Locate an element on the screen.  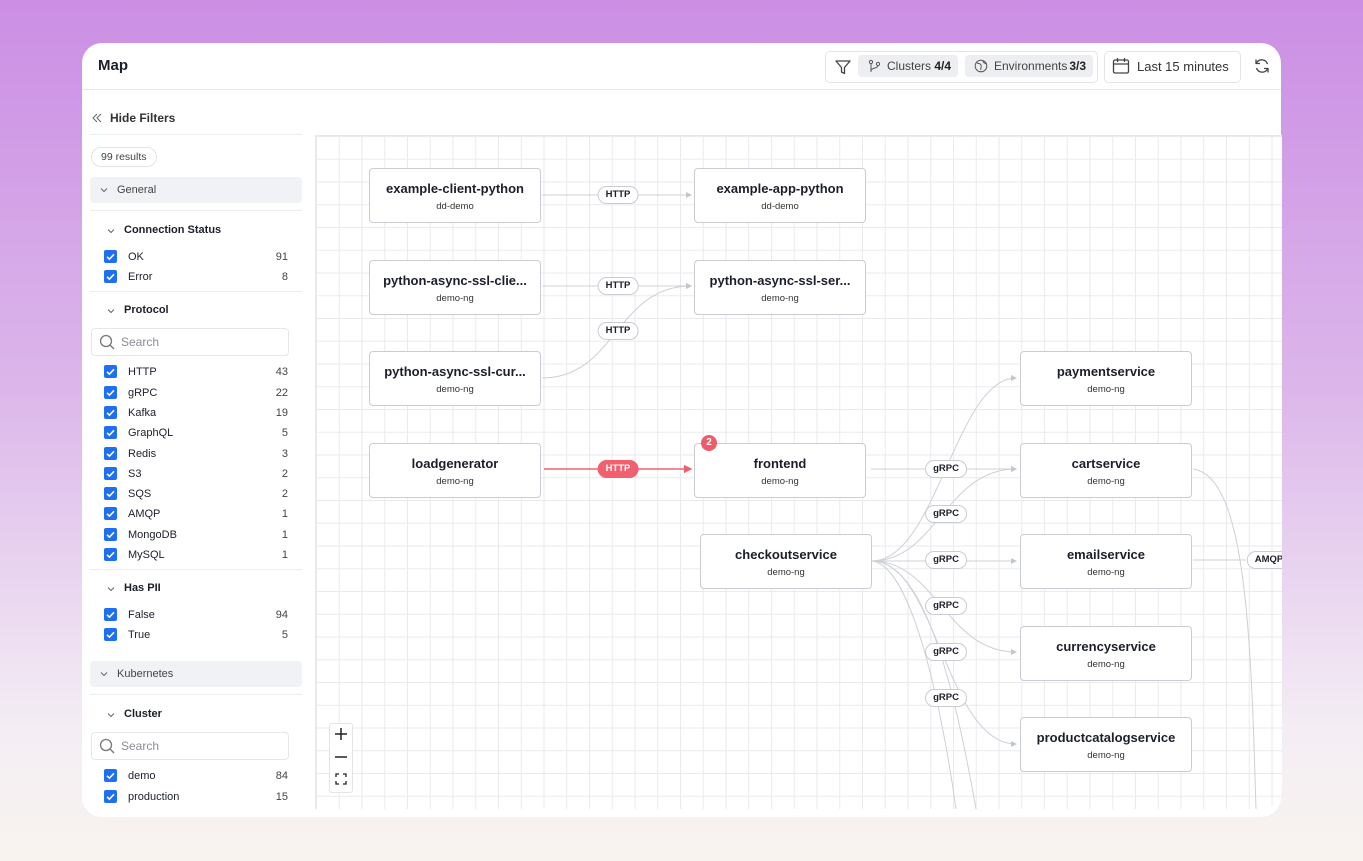
fit-view is located at coordinates (341, 779).